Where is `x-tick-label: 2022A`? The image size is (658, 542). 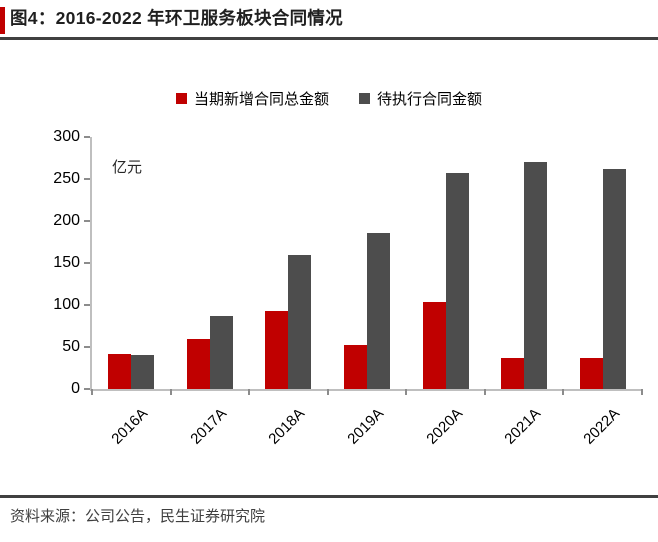 x-tick-label: 2022A is located at coordinates (601, 426).